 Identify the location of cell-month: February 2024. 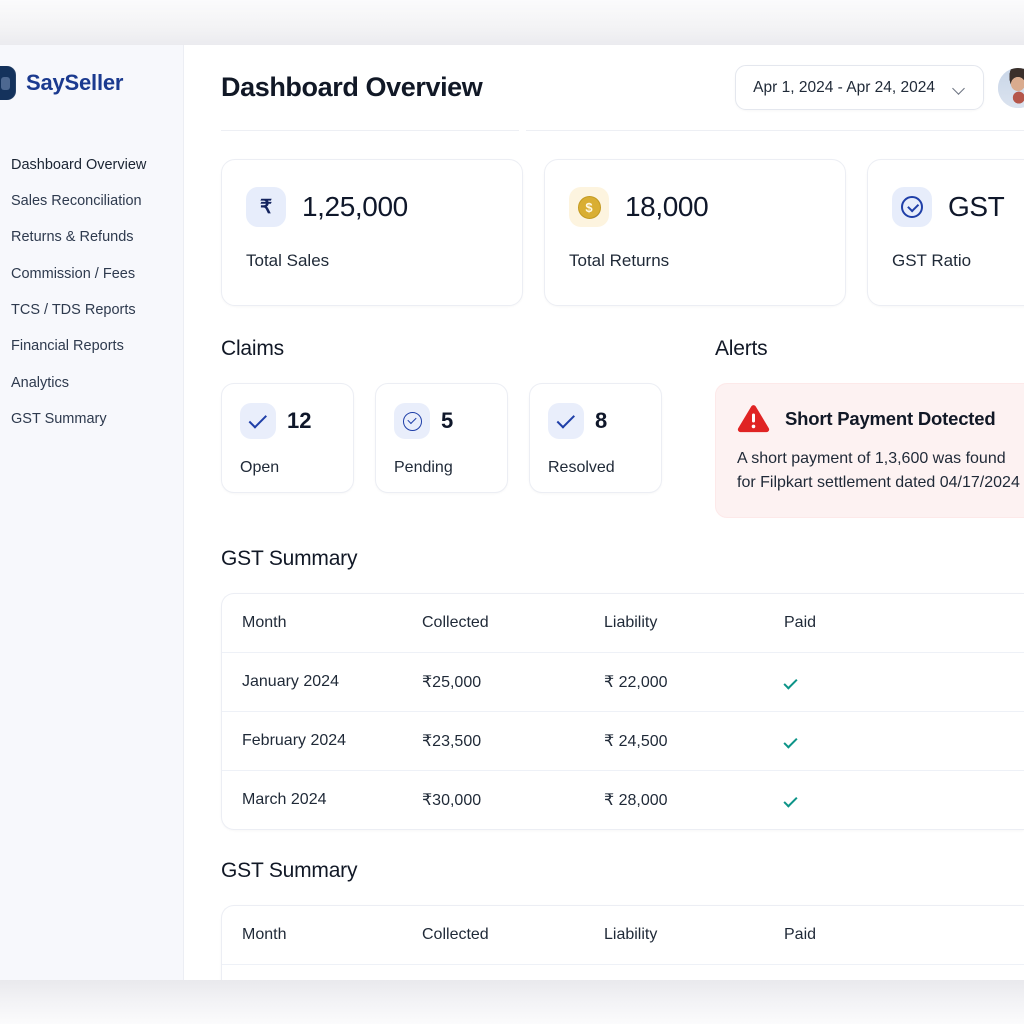
(322, 741).